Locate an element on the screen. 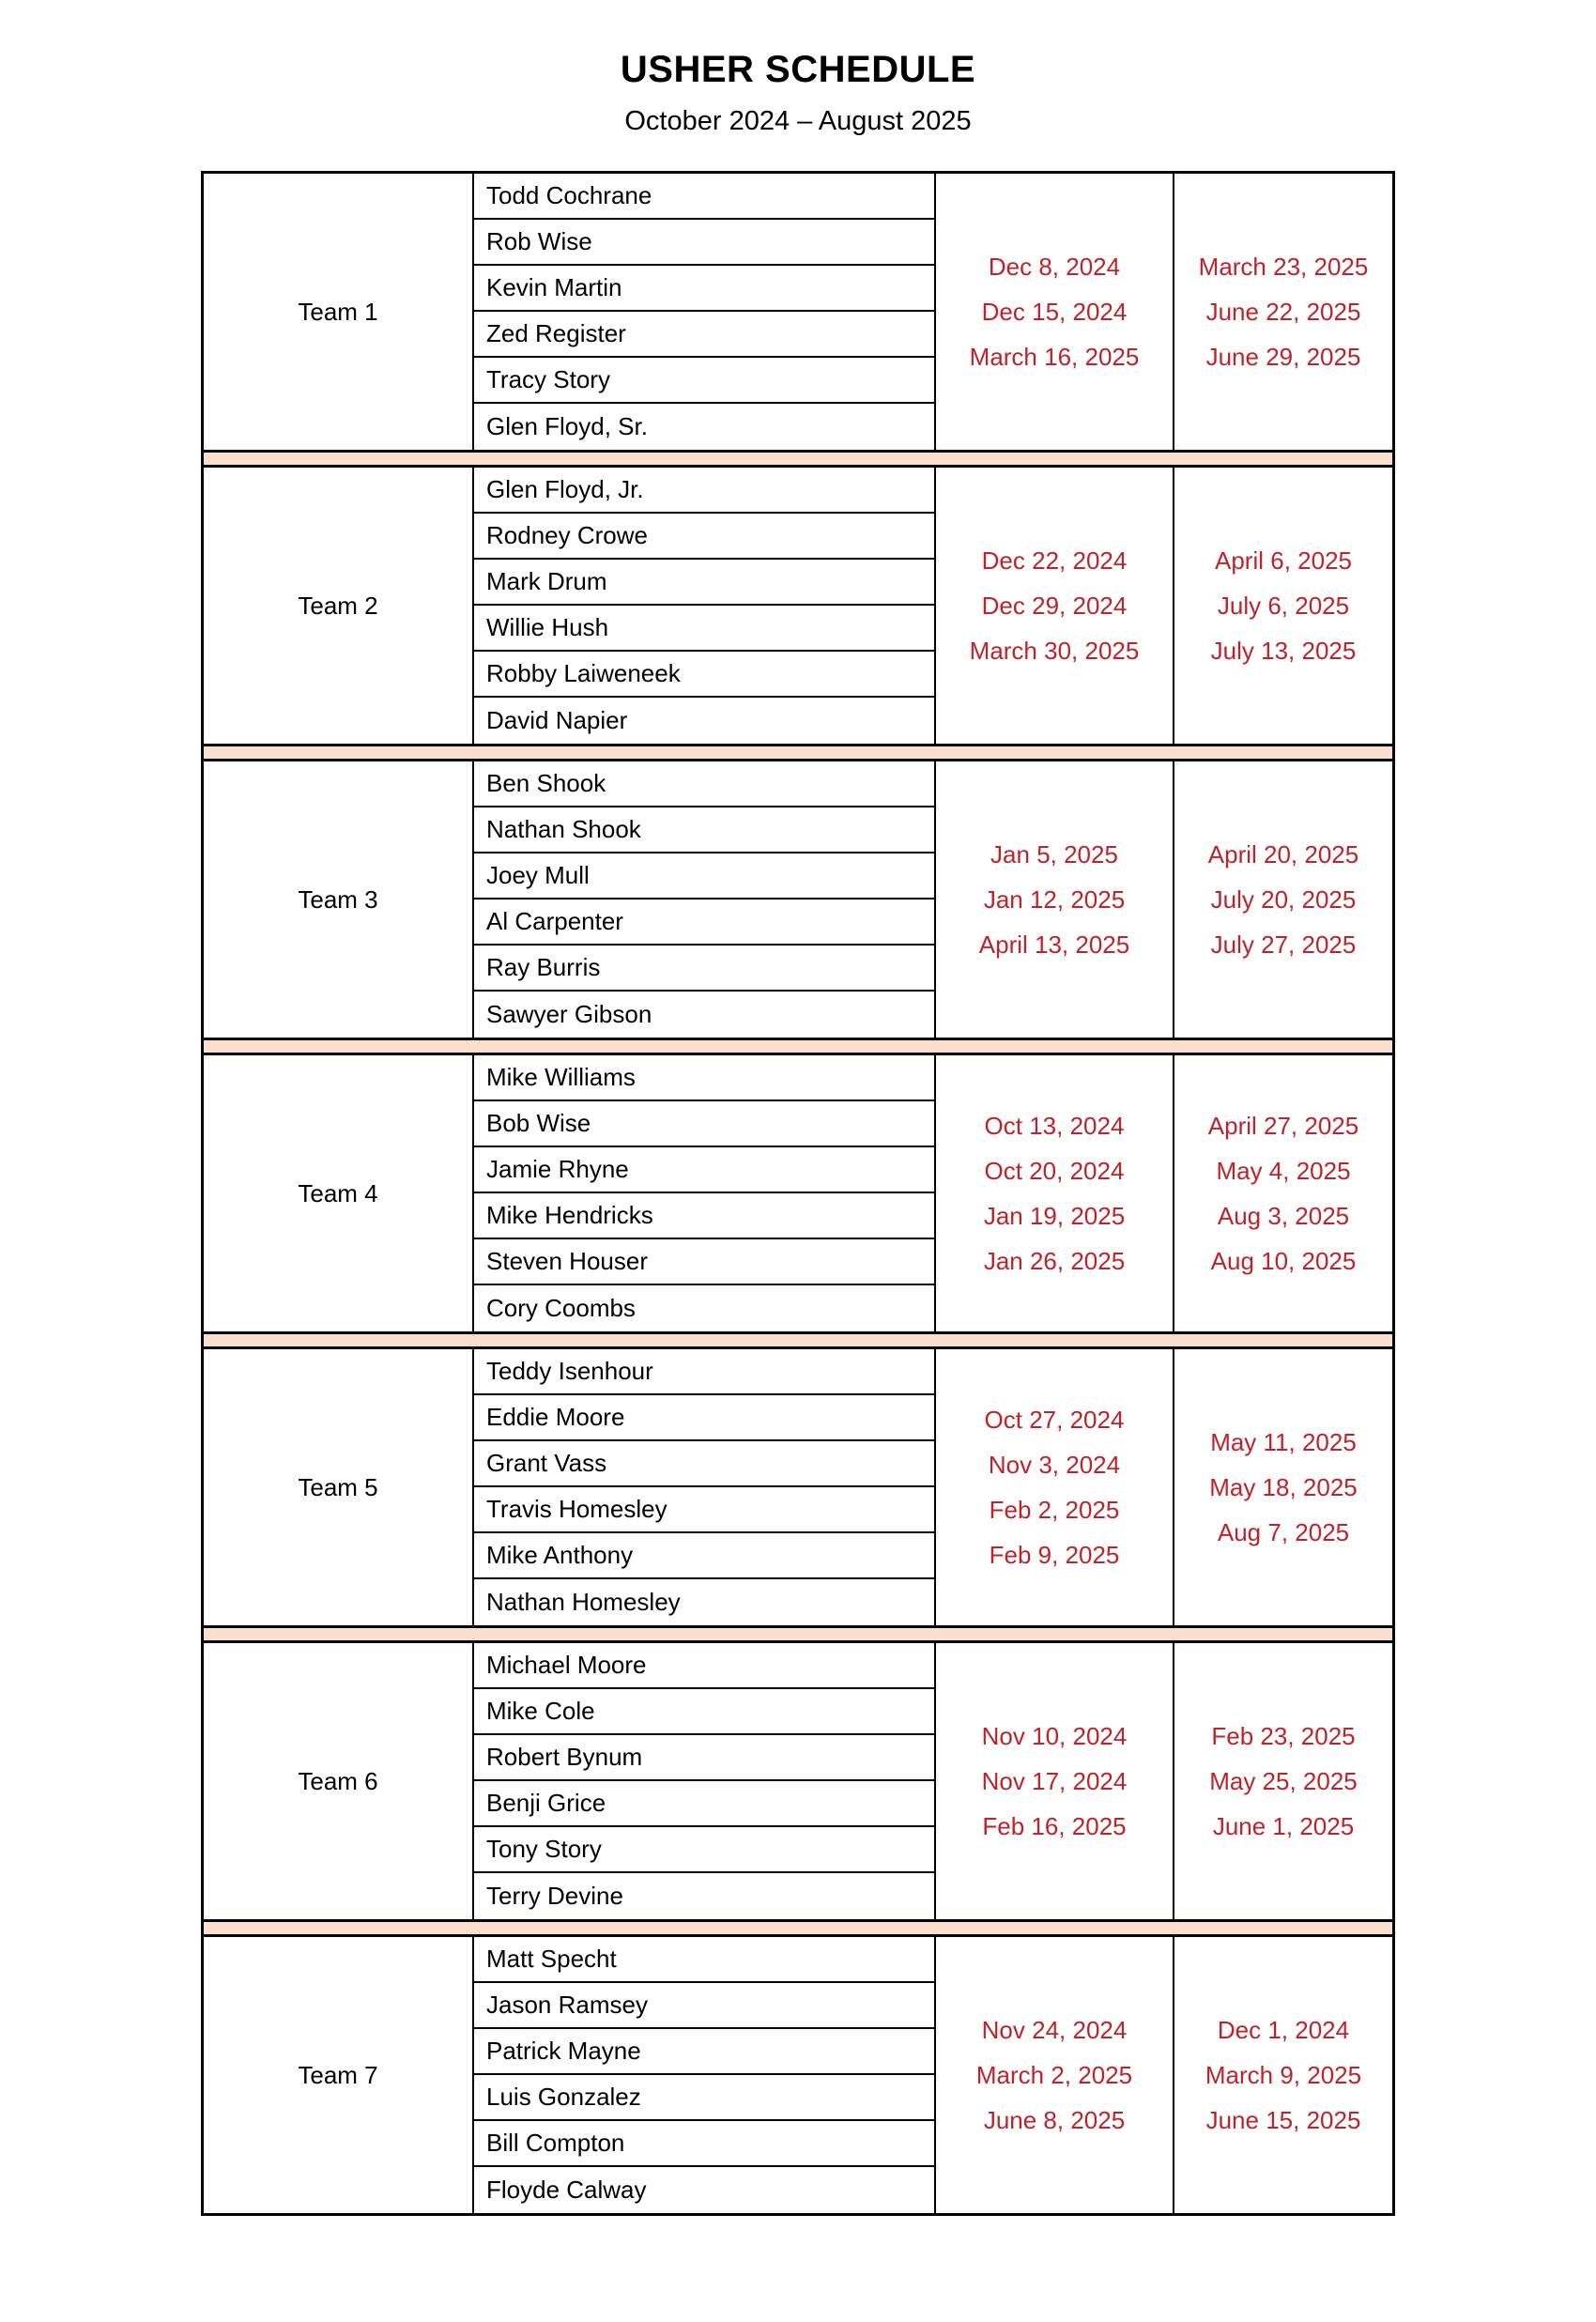  service-date: June 29, 2025 is located at coordinates (1283, 357).